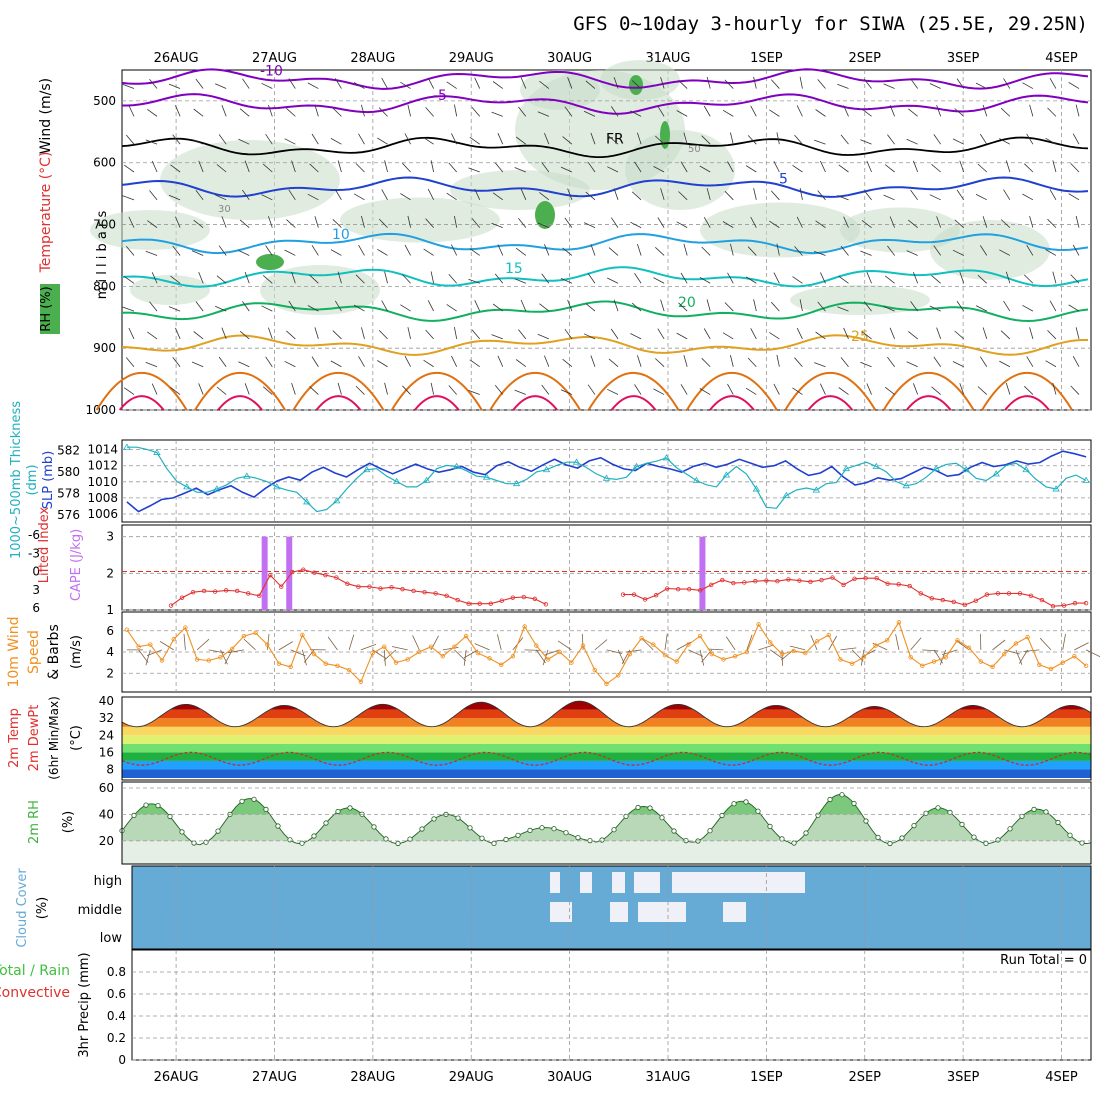  Describe the element at coordinates (76, 652) in the screenshot. I see `wind-axis-label-4: (m/s)` at that location.